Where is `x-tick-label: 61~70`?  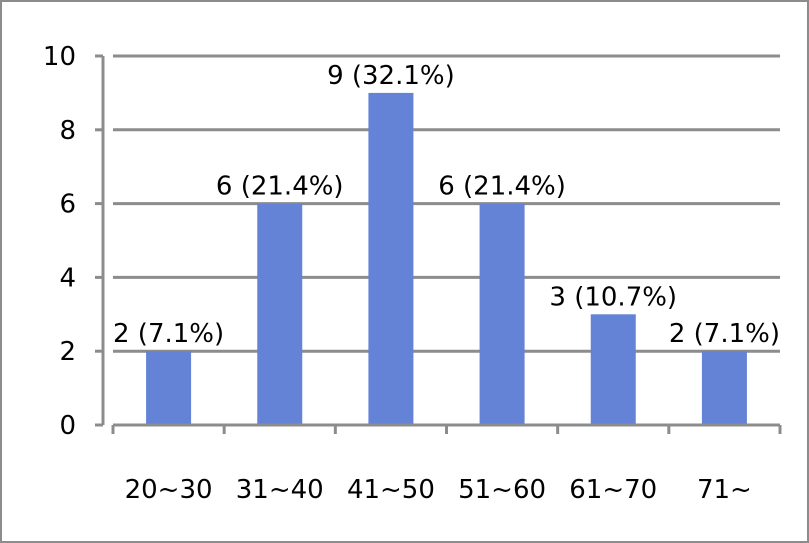 x-tick-label: 61~70 is located at coordinates (613, 490).